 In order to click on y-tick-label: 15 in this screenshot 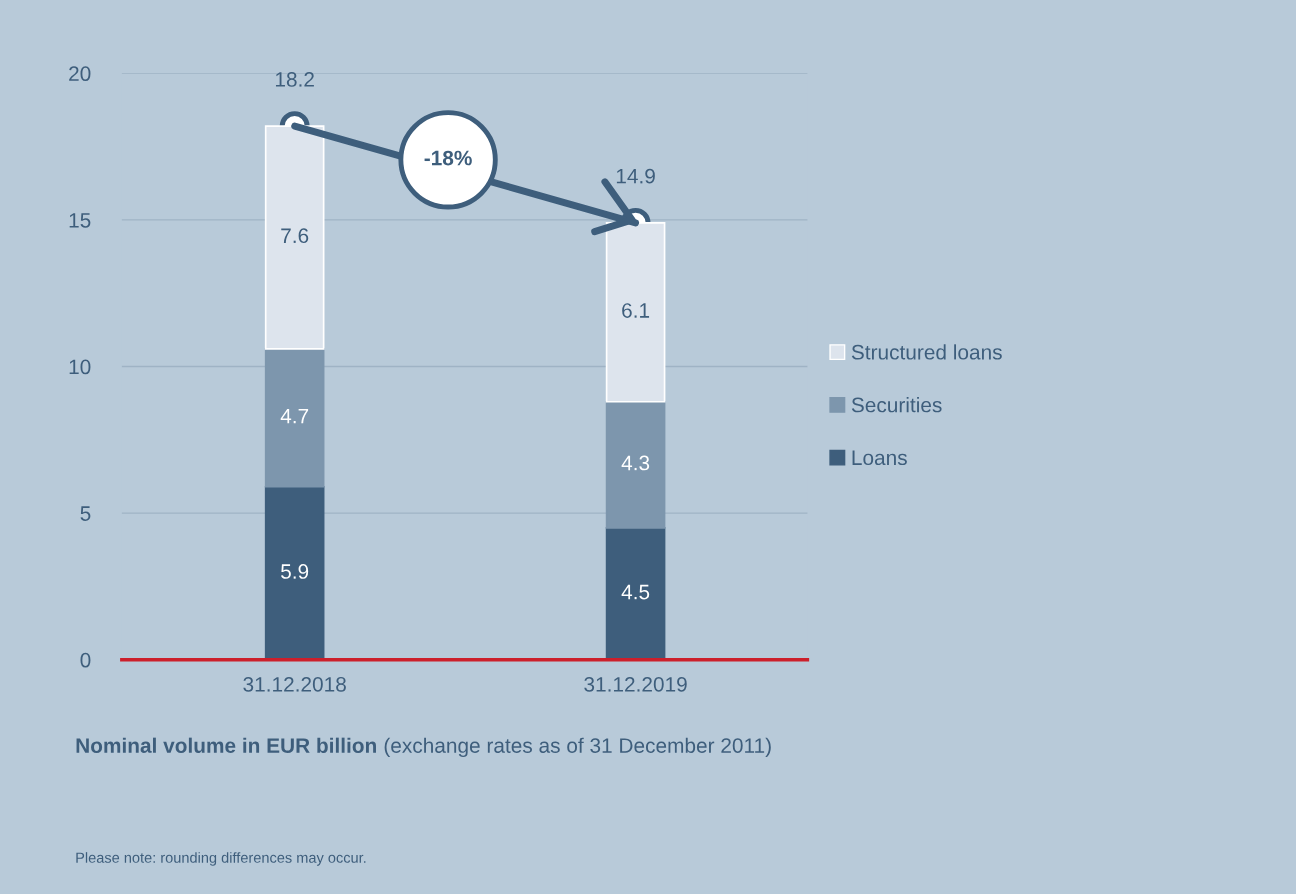, I will do `click(80, 220)`.